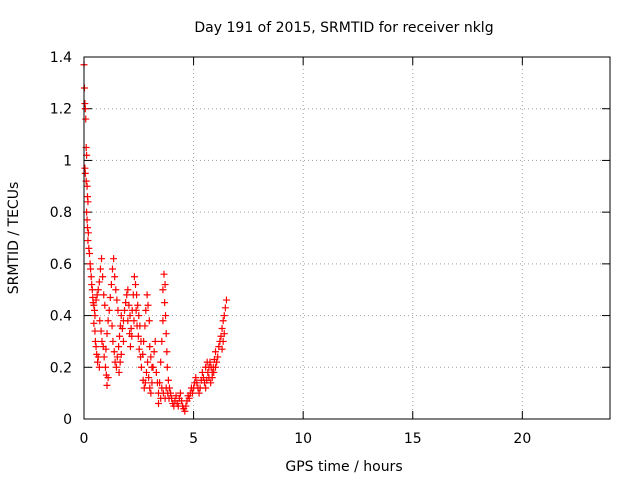 The height and width of the screenshot is (480, 640). What do you see at coordinates (413, 439) in the screenshot?
I see `x-tick-label: 15` at bounding box center [413, 439].